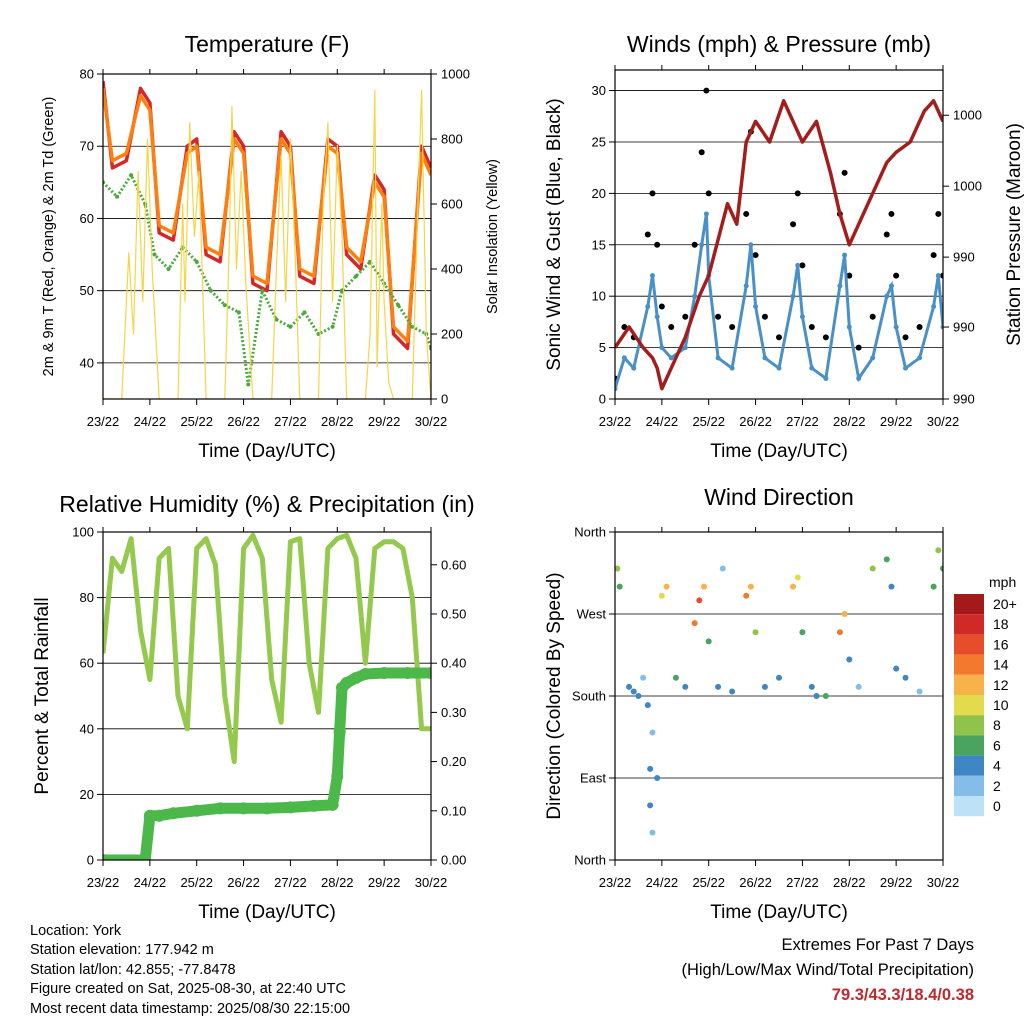 The image size is (1024, 1024). I want to click on y-tick-label-right: 800, so click(452, 139).